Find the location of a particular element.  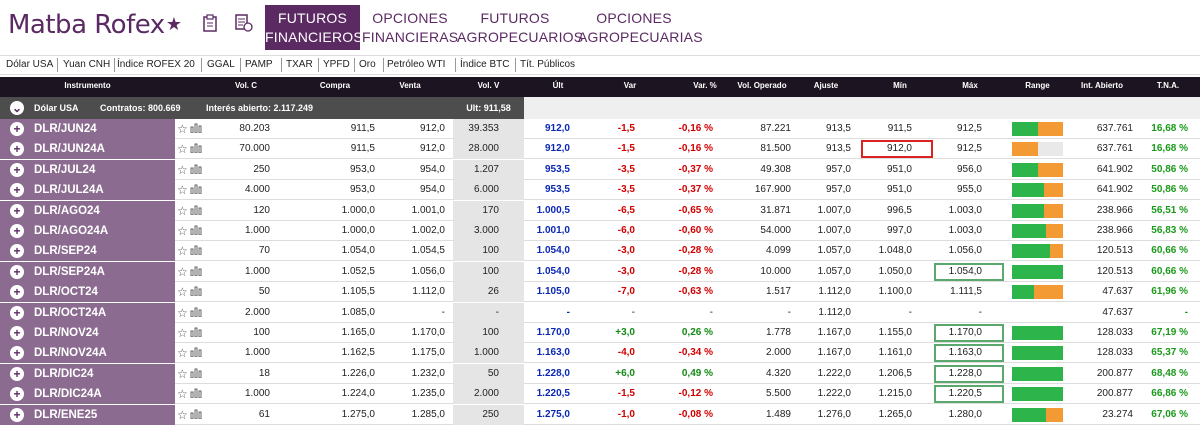

column-header: Var. % is located at coordinates (705, 85).